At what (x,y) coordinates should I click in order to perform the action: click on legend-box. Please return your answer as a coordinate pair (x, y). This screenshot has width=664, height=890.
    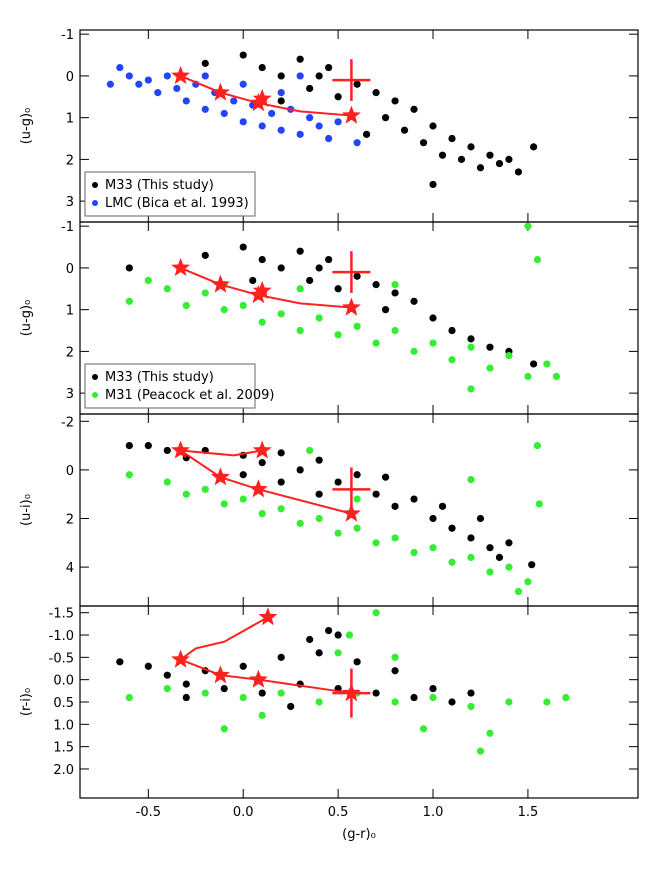
    Looking at the image, I should click on (170, 386).